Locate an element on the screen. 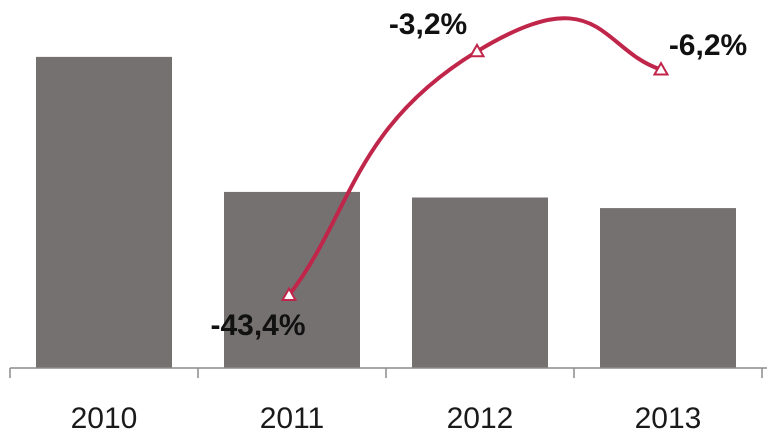 The width and height of the screenshot is (767, 438). data-label-2012: -3,2% is located at coordinates (428, 24).